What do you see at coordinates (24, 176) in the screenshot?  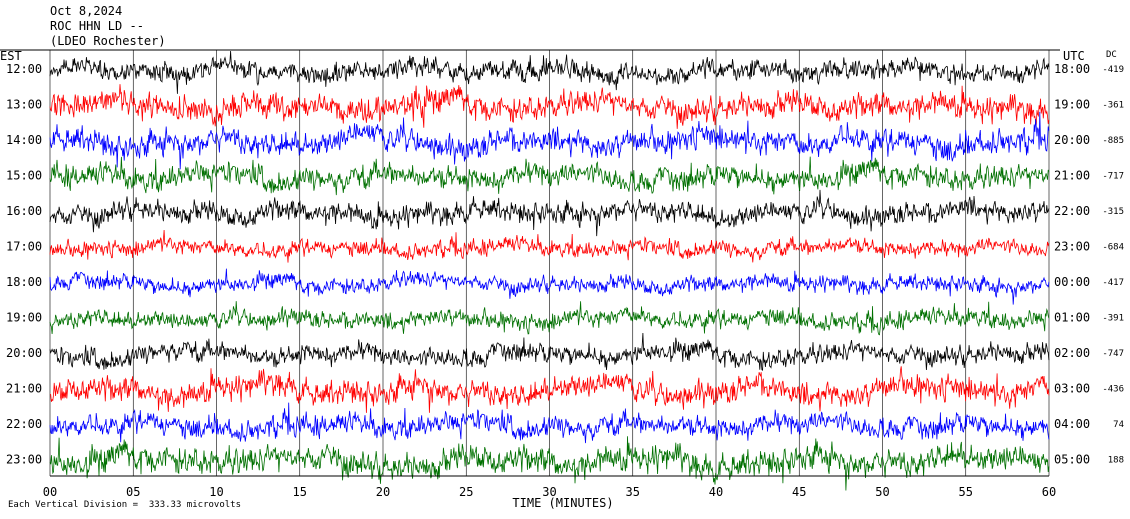 I see `est-label-1500: 15:00` at bounding box center [24, 176].